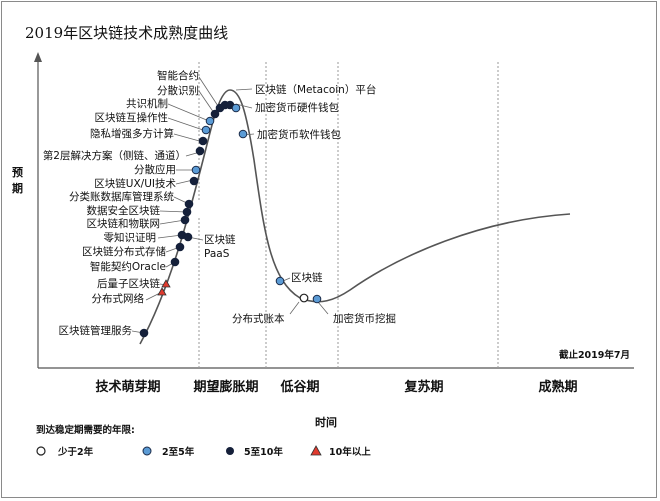 This screenshot has width=660, height=501. Describe the element at coordinates (304, 298) in the screenshot. I see `marker-distributed-ledger` at that location.